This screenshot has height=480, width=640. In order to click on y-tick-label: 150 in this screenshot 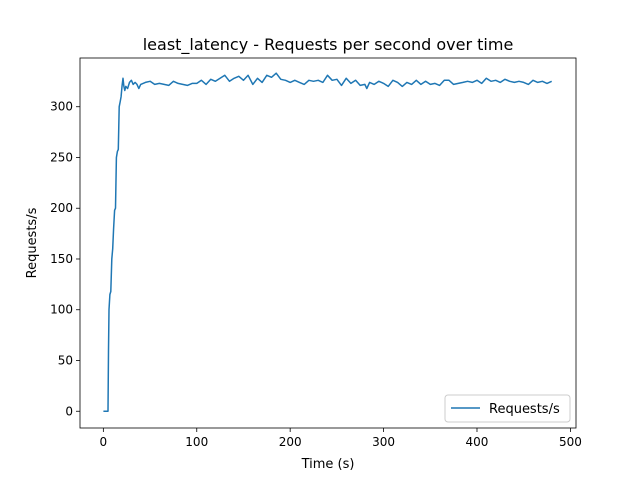, I will do `click(61, 259)`.